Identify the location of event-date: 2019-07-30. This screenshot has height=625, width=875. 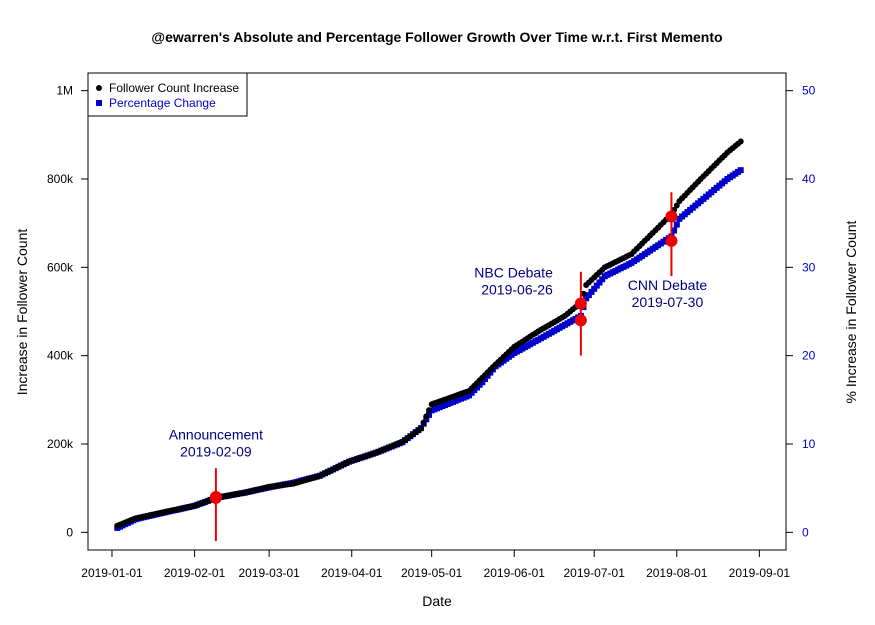
(668, 302).